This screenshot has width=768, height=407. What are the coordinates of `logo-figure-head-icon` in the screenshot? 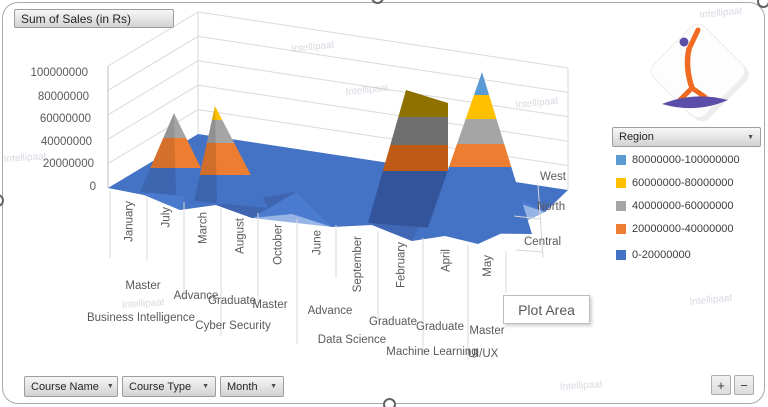 It's located at (684, 42).